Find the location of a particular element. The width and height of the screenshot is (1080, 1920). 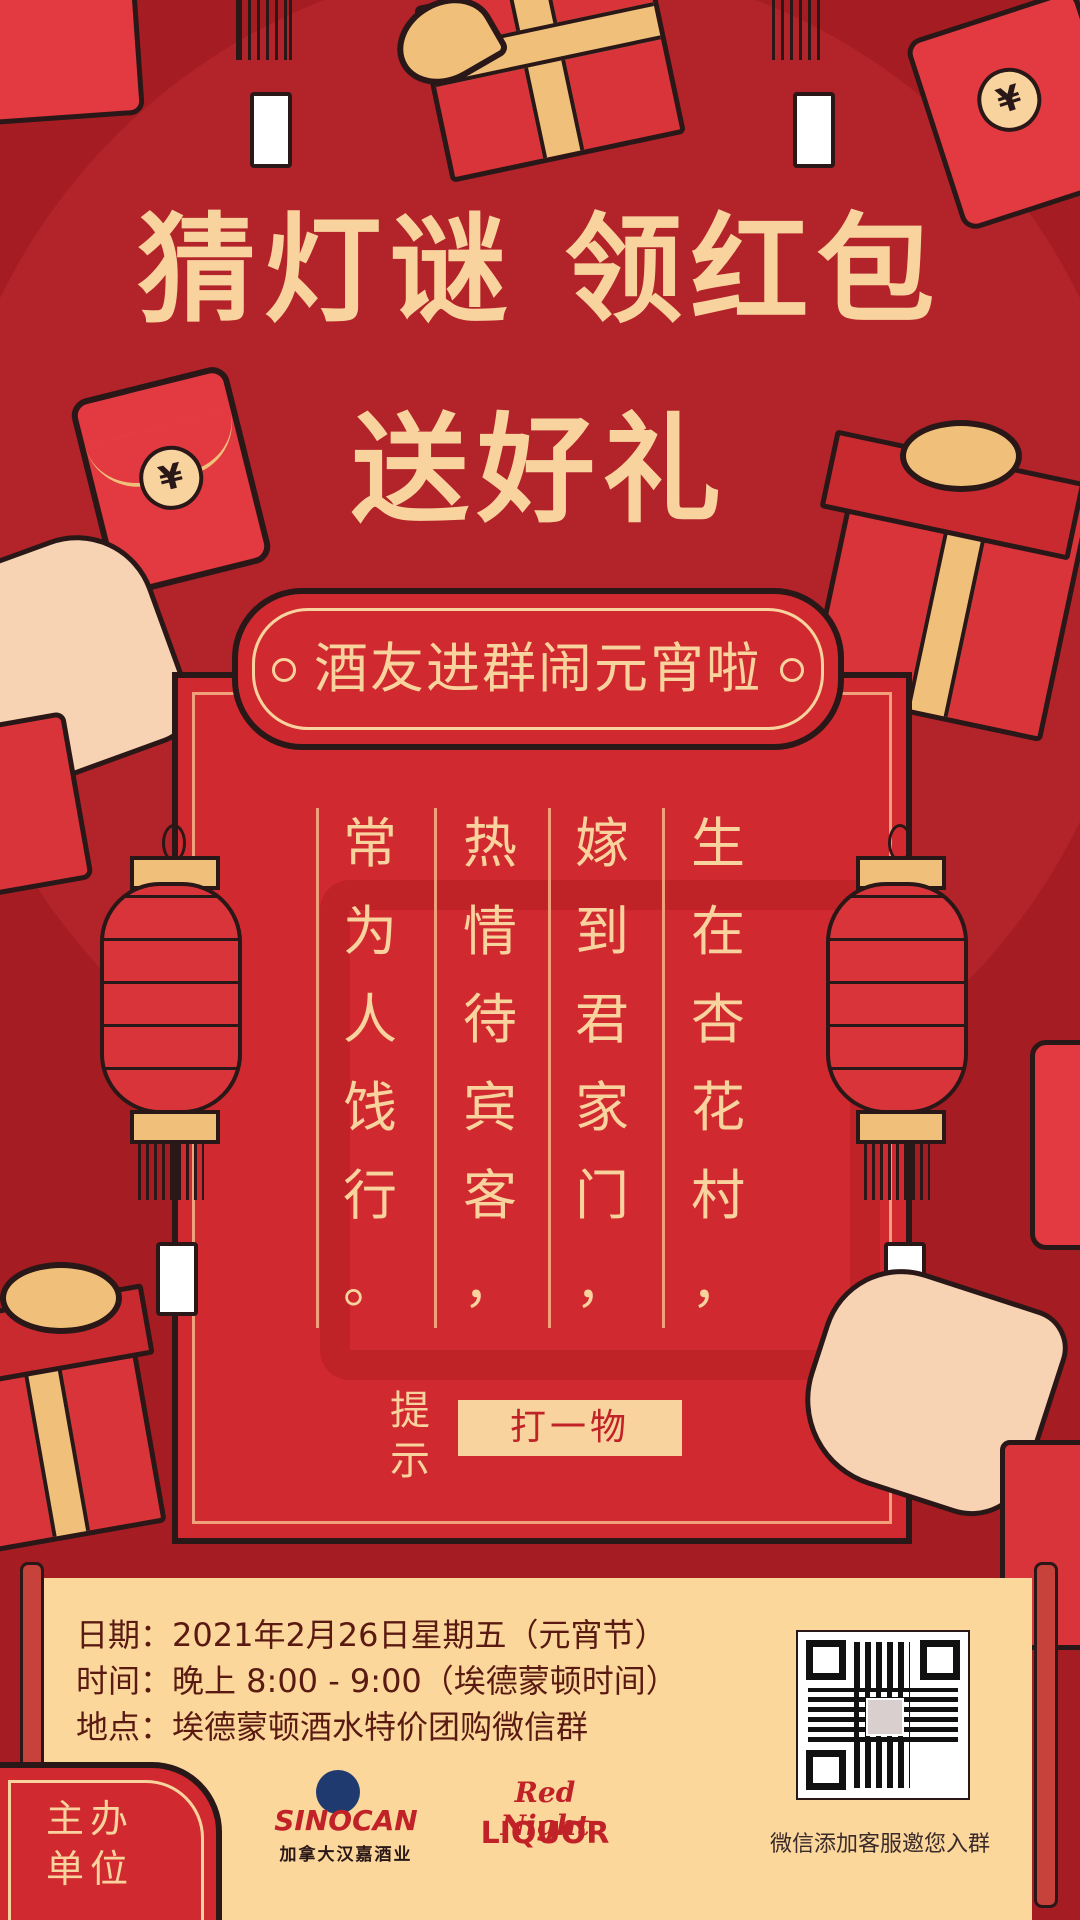

organizer-label-bottom: 单位 is located at coordinates (90, 1869).